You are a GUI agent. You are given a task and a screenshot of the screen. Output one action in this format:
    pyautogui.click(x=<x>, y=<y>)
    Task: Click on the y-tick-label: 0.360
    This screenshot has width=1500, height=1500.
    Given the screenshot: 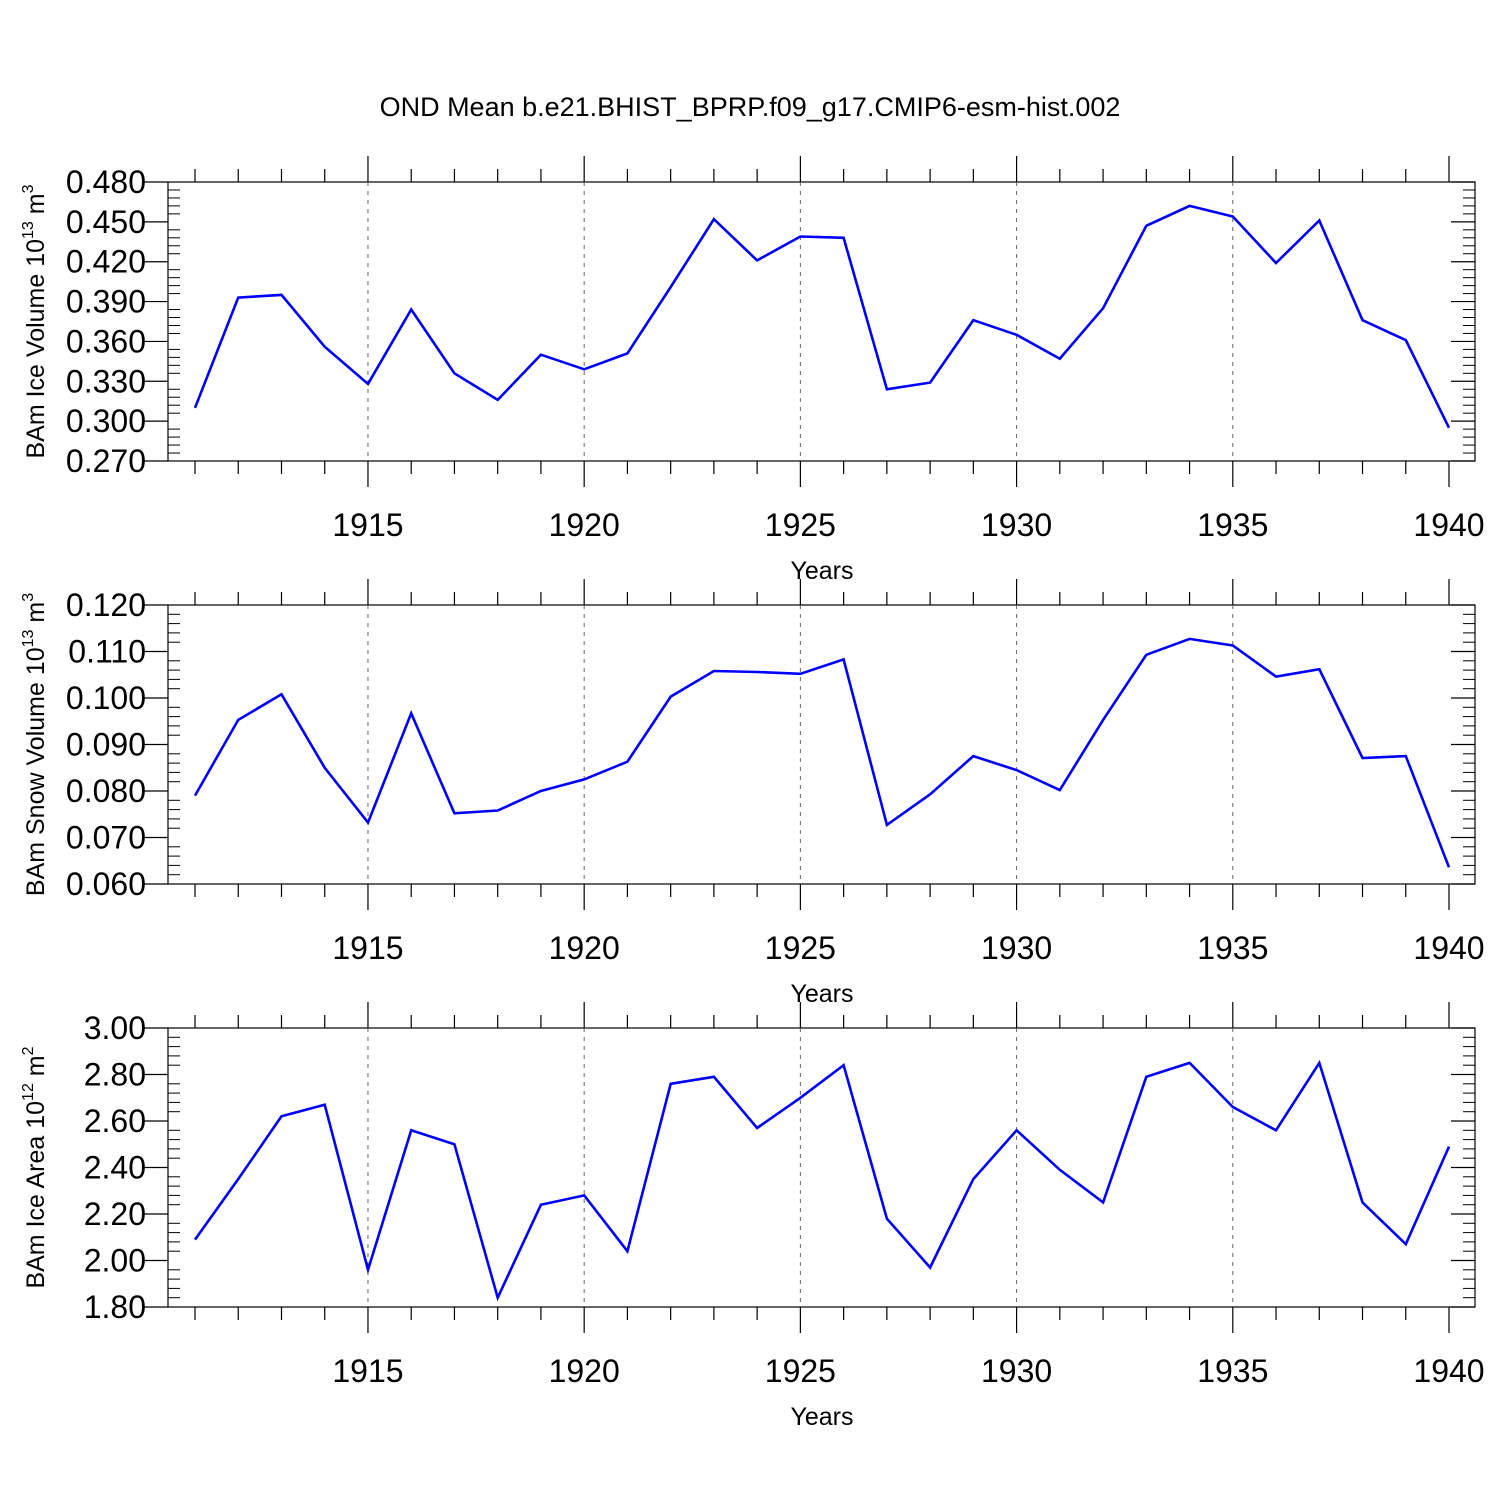 What is the action you would take?
    pyautogui.click(x=106, y=341)
    